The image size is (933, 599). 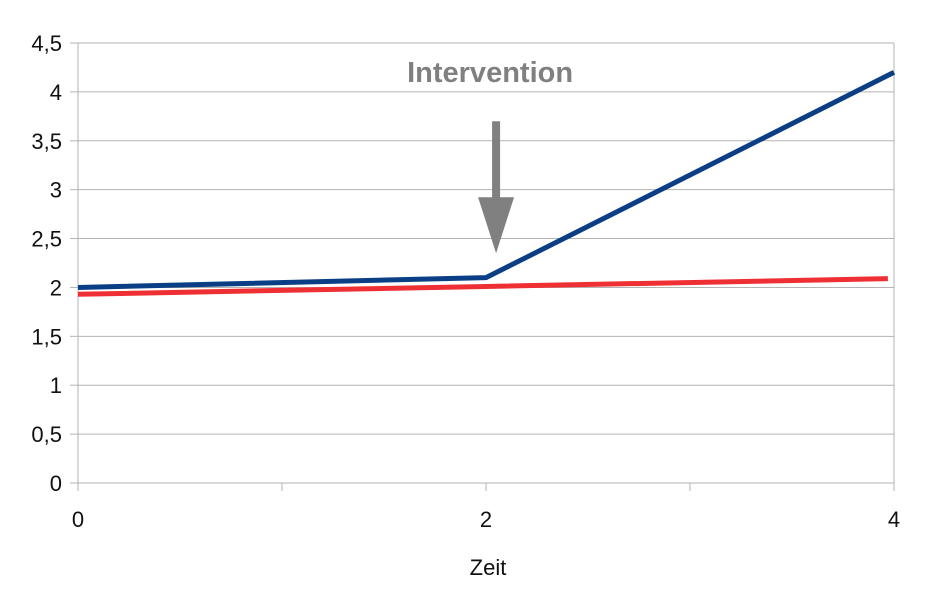 I want to click on y-tick-label-0: 0, so click(x=56, y=483).